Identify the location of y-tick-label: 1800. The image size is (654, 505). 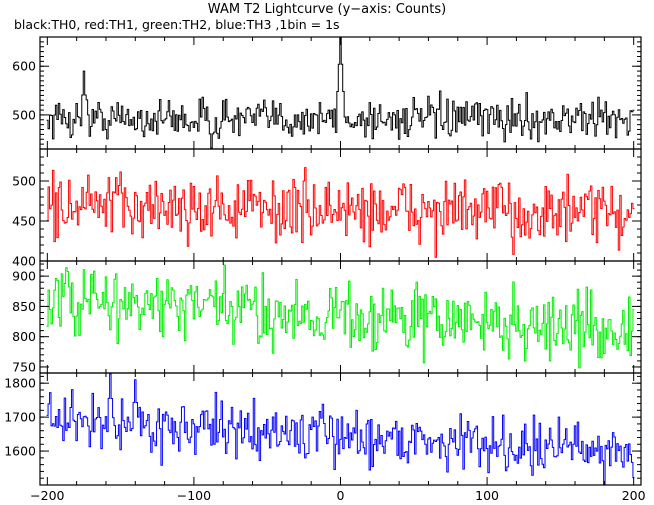
(20, 383).